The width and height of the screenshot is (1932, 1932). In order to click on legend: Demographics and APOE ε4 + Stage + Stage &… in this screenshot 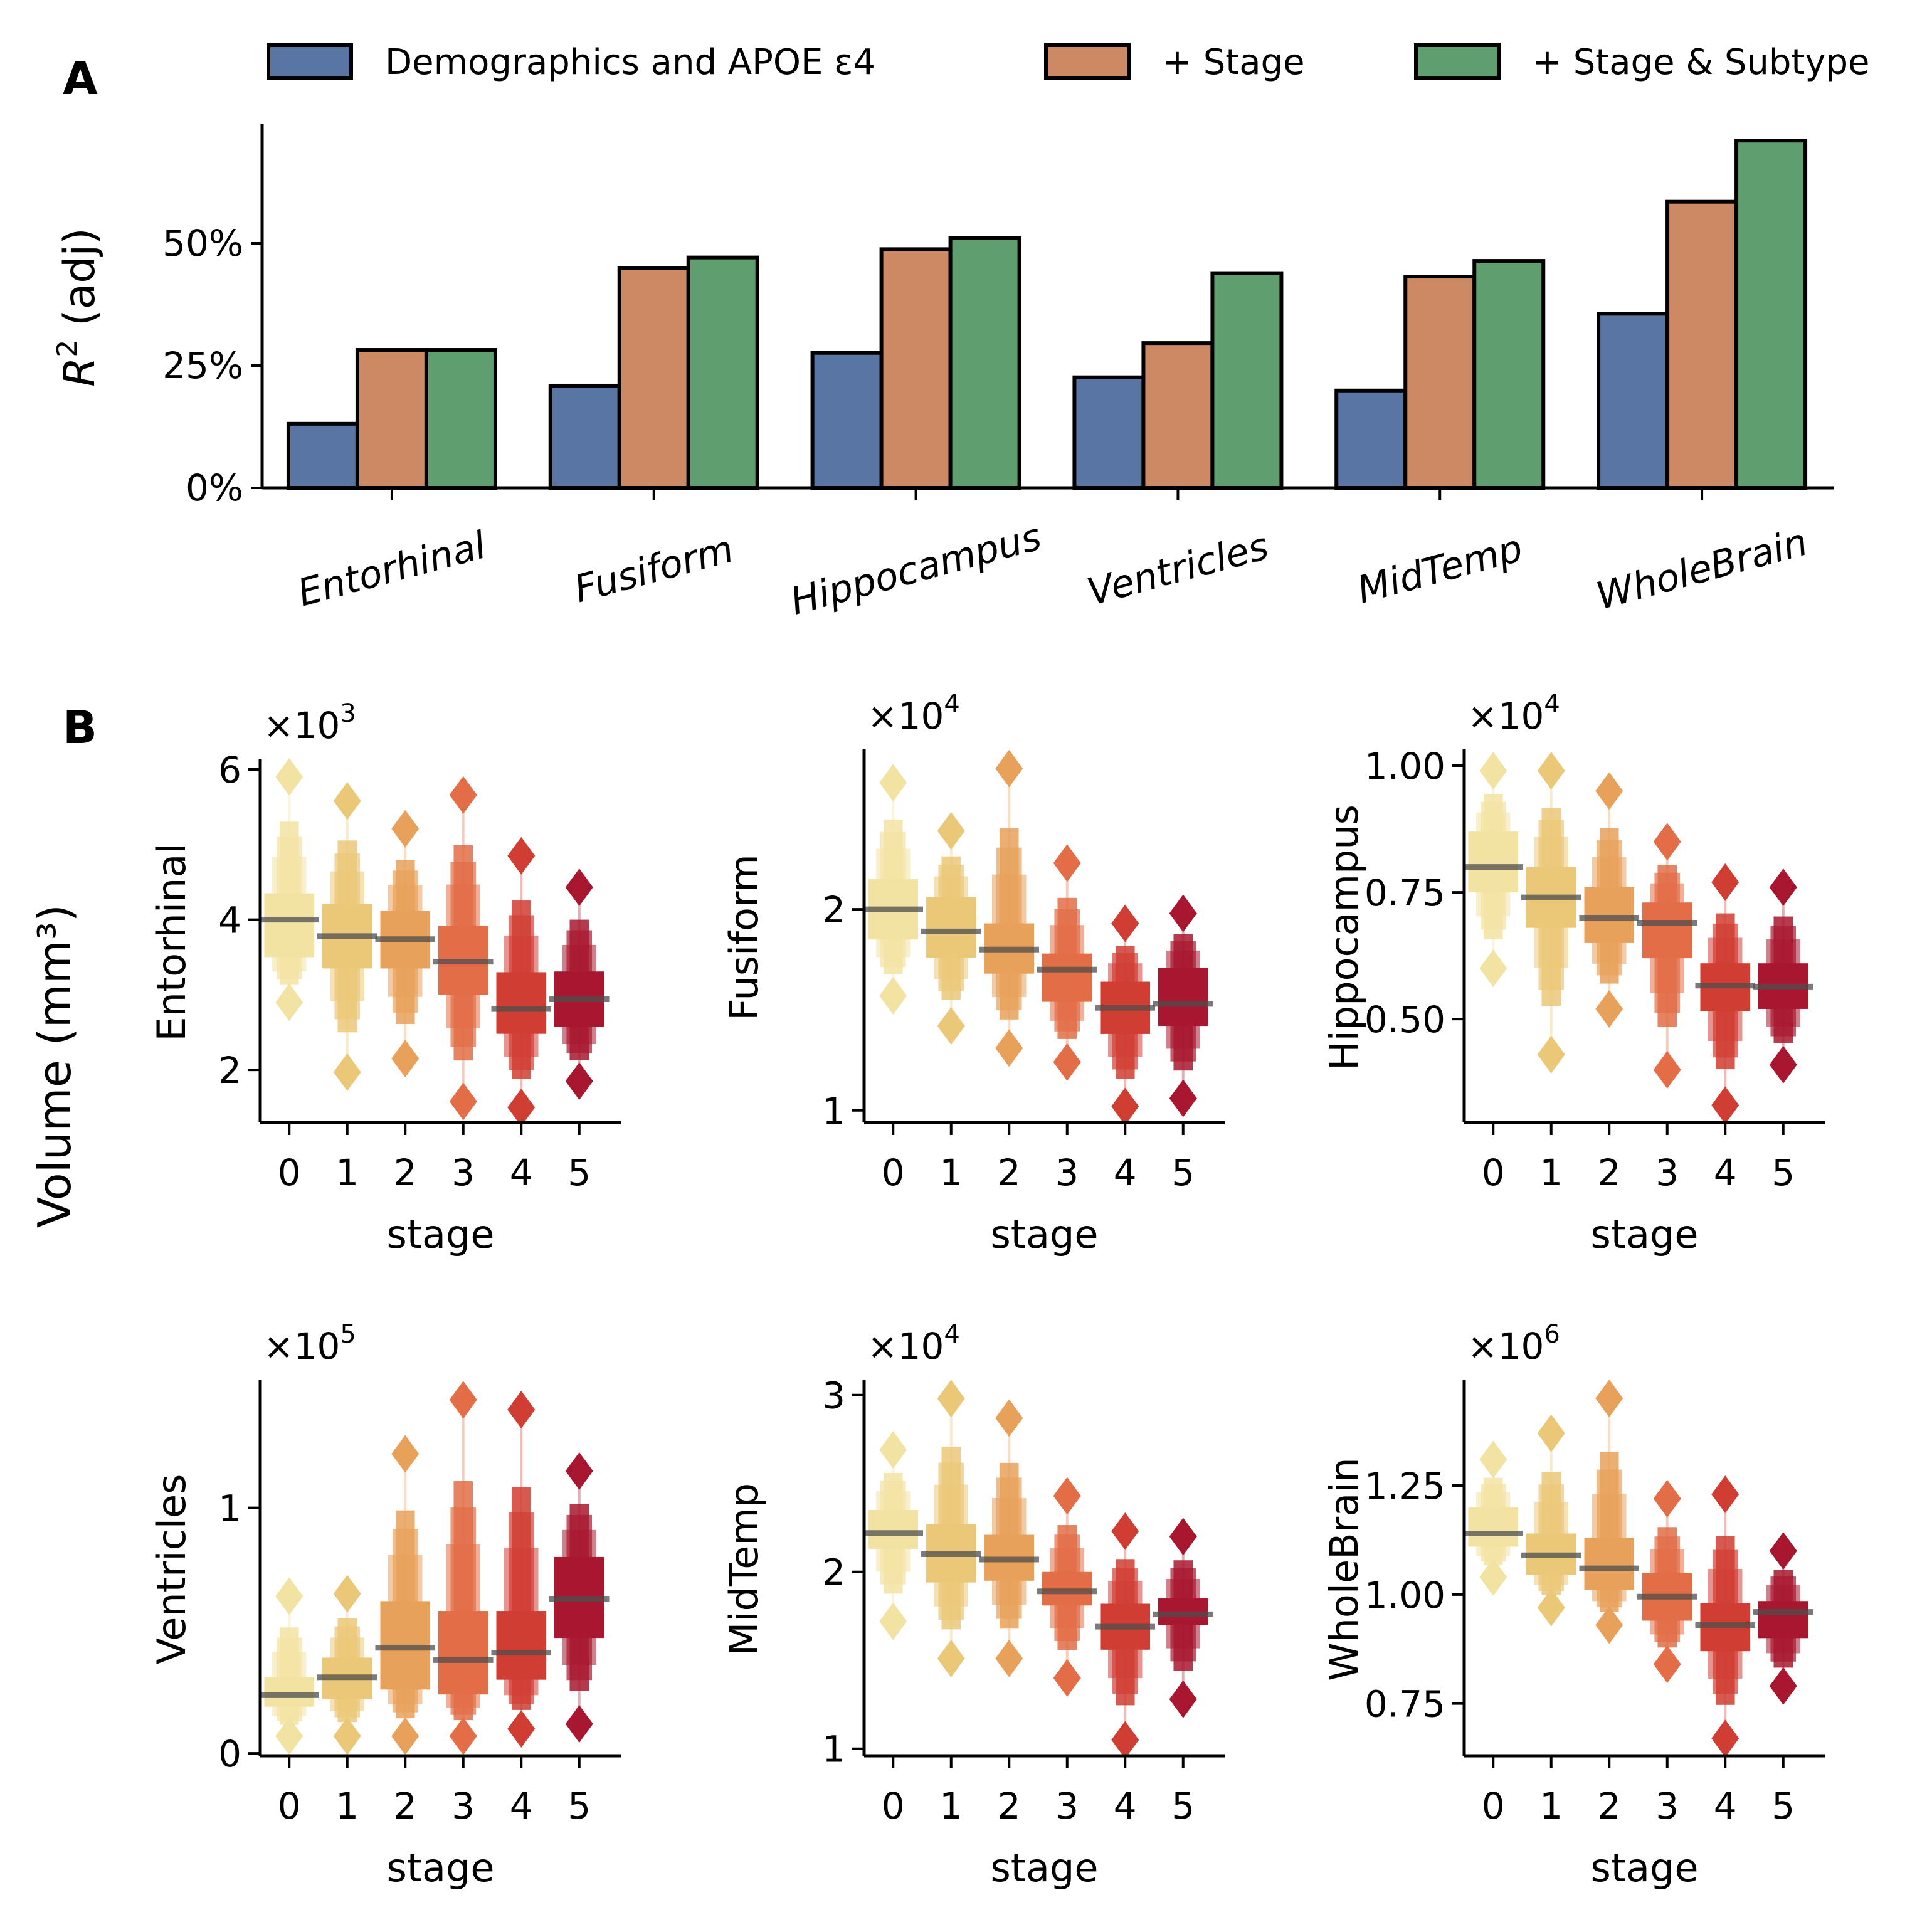, I will do `click(1068, 62)`.